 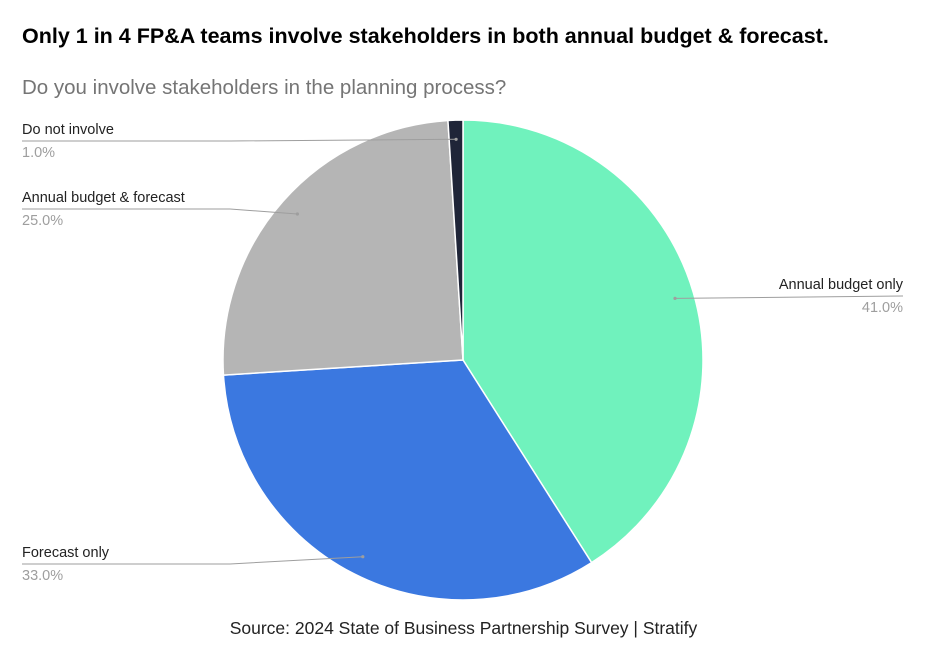 What do you see at coordinates (882, 308) in the screenshot?
I see `slice-value-label: 41.0%` at bounding box center [882, 308].